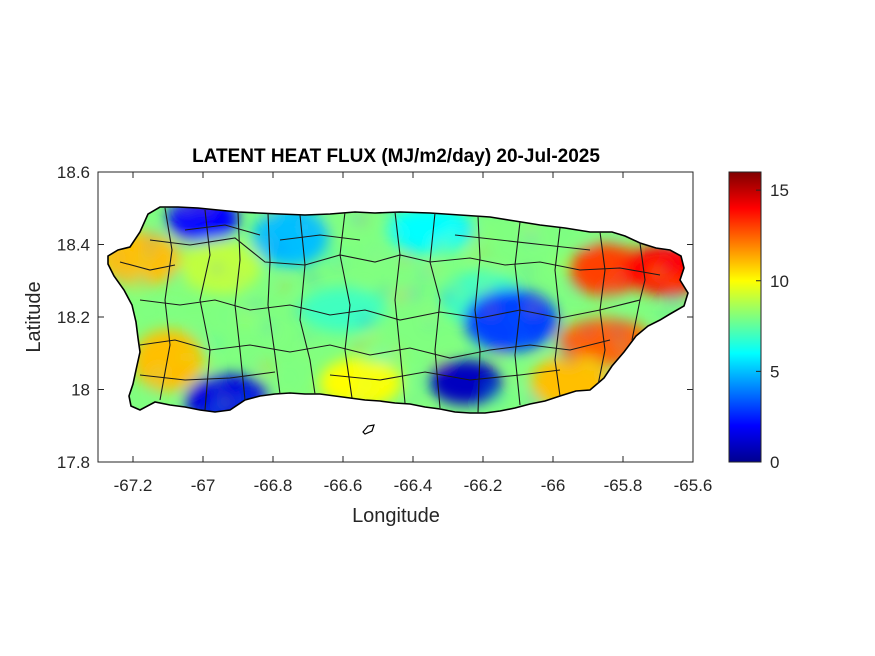  I want to click on y-tick-label: 18.4, so click(73, 245).